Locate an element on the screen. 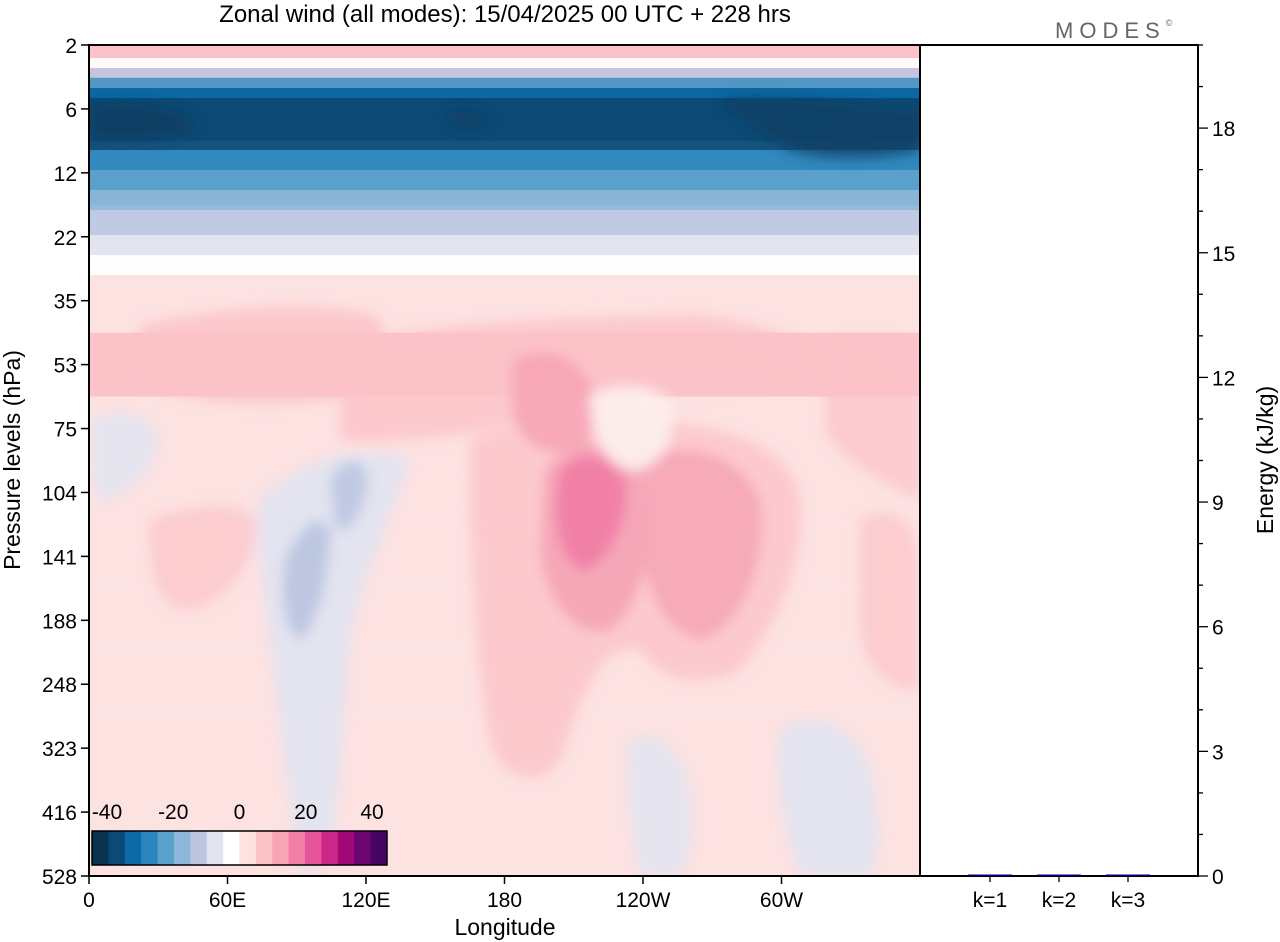  energy-tick-label: 6 is located at coordinates (1218, 628).